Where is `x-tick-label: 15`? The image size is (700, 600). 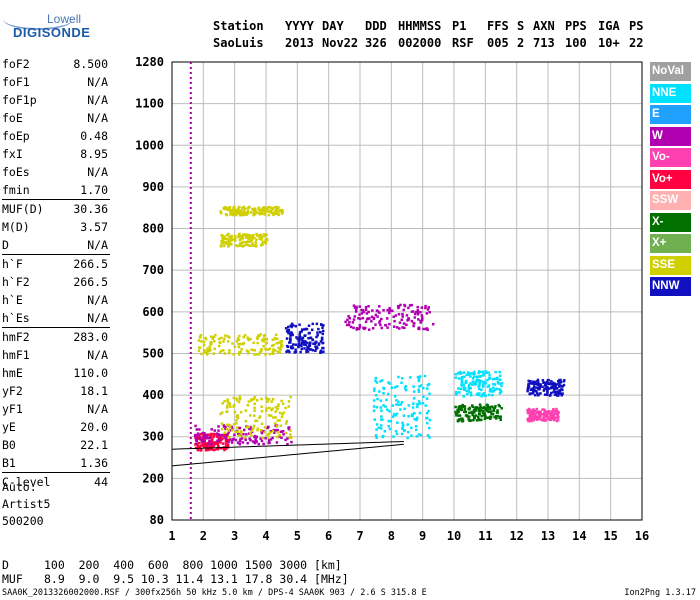 x-tick-label: 15 is located at coordinates (610, 536).